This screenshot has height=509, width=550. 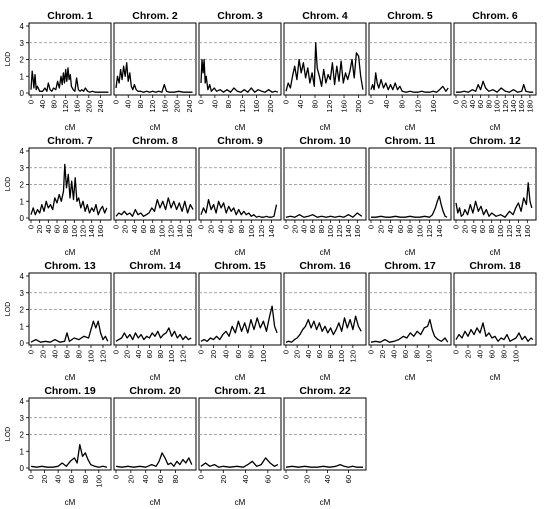 What do you see at coordinates (155, 391) in the screenshot?
I see `panel-title: Chrom. 20` at bounding box center [155, 391].